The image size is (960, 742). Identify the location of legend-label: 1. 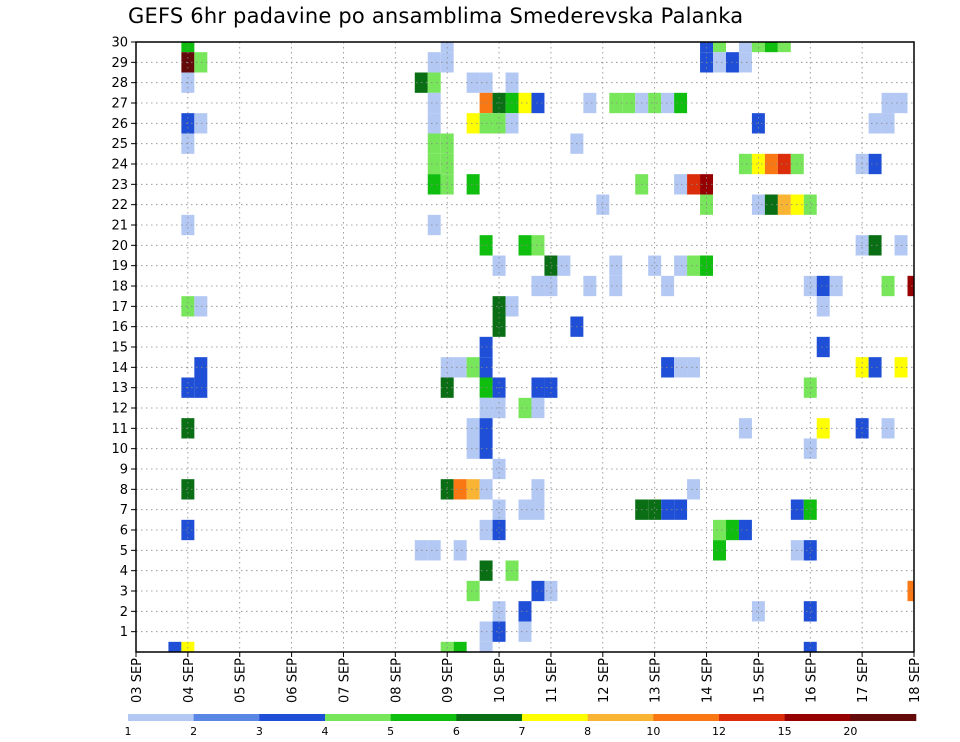
(128, 731).